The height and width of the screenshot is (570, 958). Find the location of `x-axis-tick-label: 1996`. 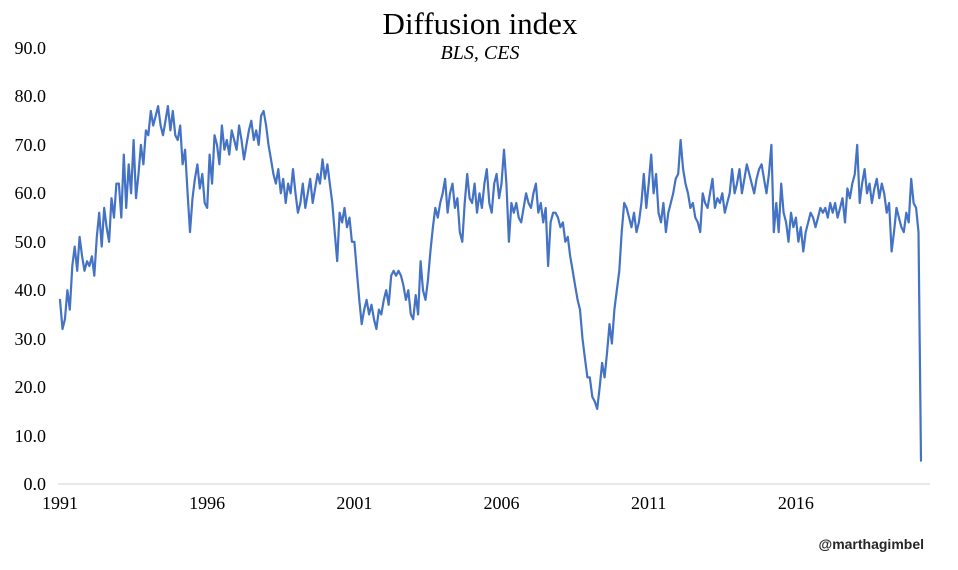

x-axis-tick-label: 1996 is located at coordinates (207, 503).